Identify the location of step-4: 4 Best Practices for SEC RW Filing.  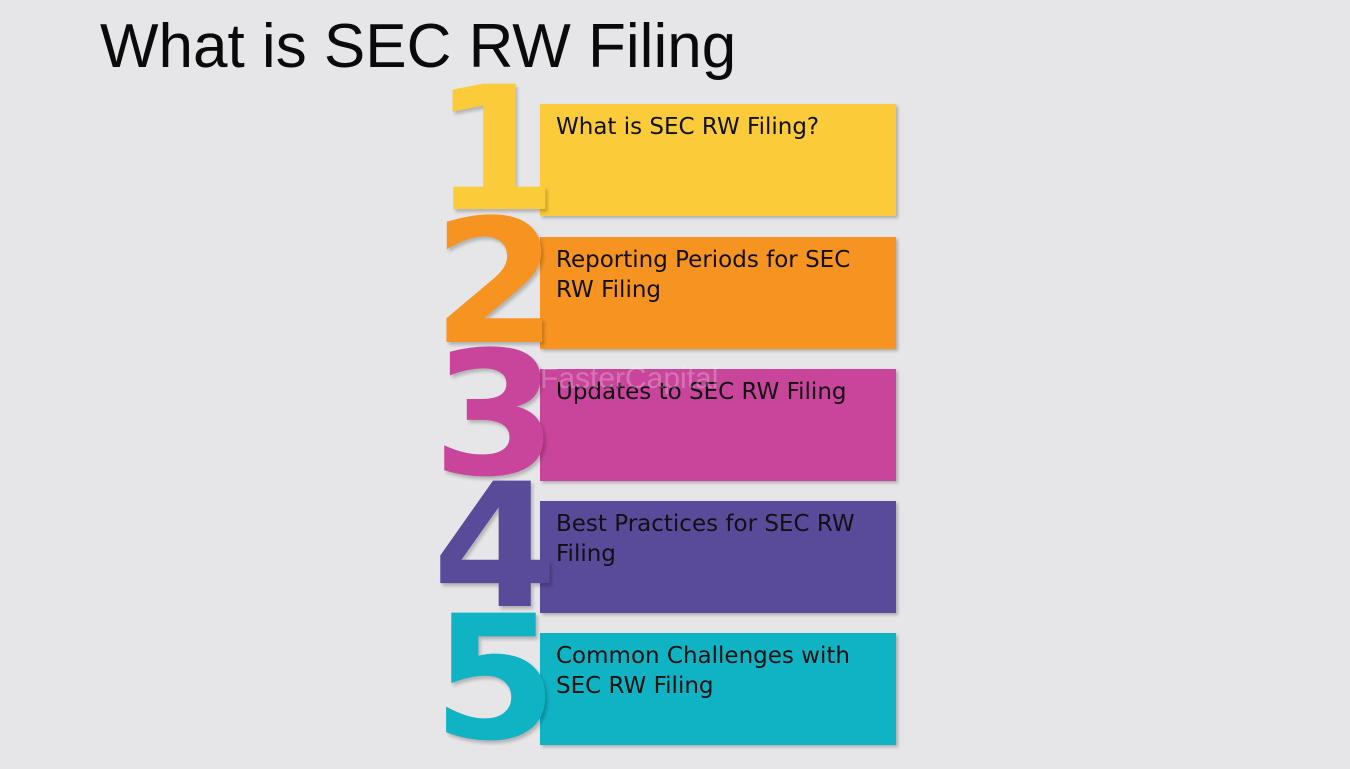
(665, 547).